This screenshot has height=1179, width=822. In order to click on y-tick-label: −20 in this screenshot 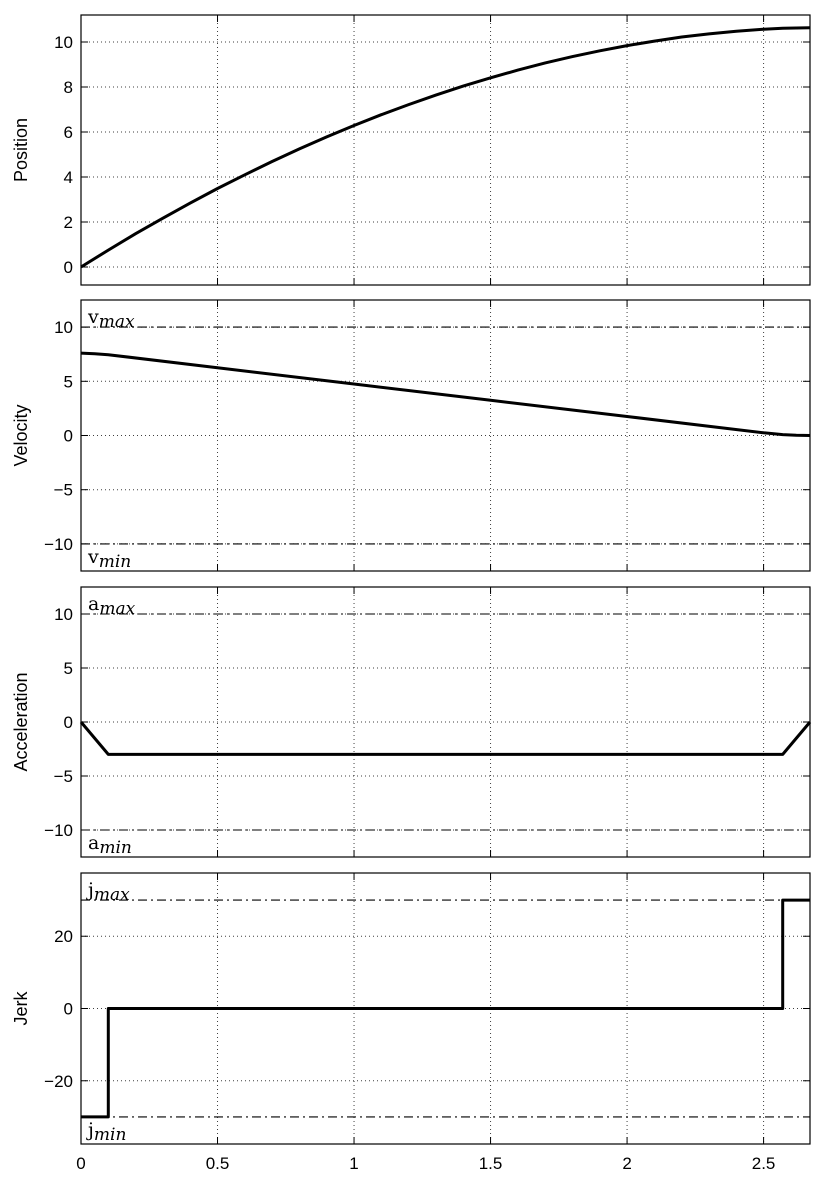, I will do `click(58, 1081)`.